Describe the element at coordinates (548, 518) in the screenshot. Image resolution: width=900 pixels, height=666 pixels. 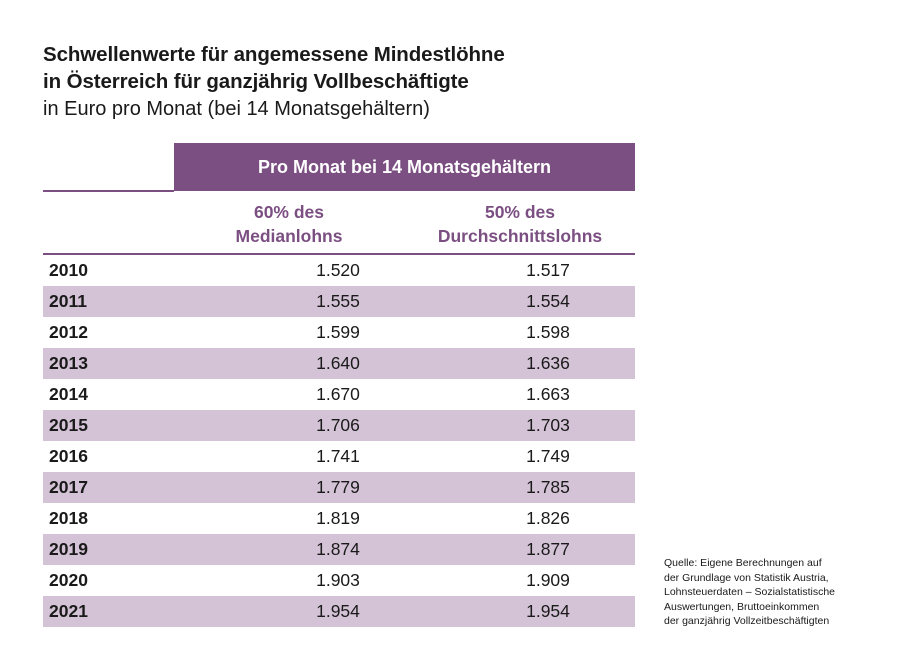
I see `average-value-cell: 1.826` at that location.